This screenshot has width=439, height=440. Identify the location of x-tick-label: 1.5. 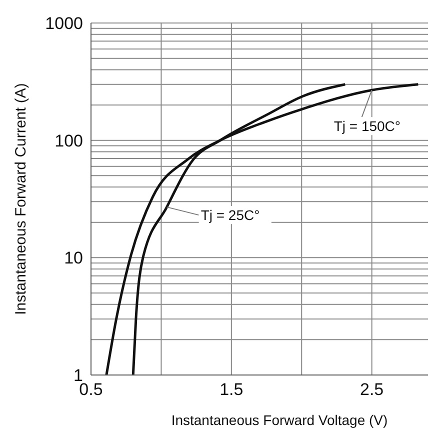
(232, 390).